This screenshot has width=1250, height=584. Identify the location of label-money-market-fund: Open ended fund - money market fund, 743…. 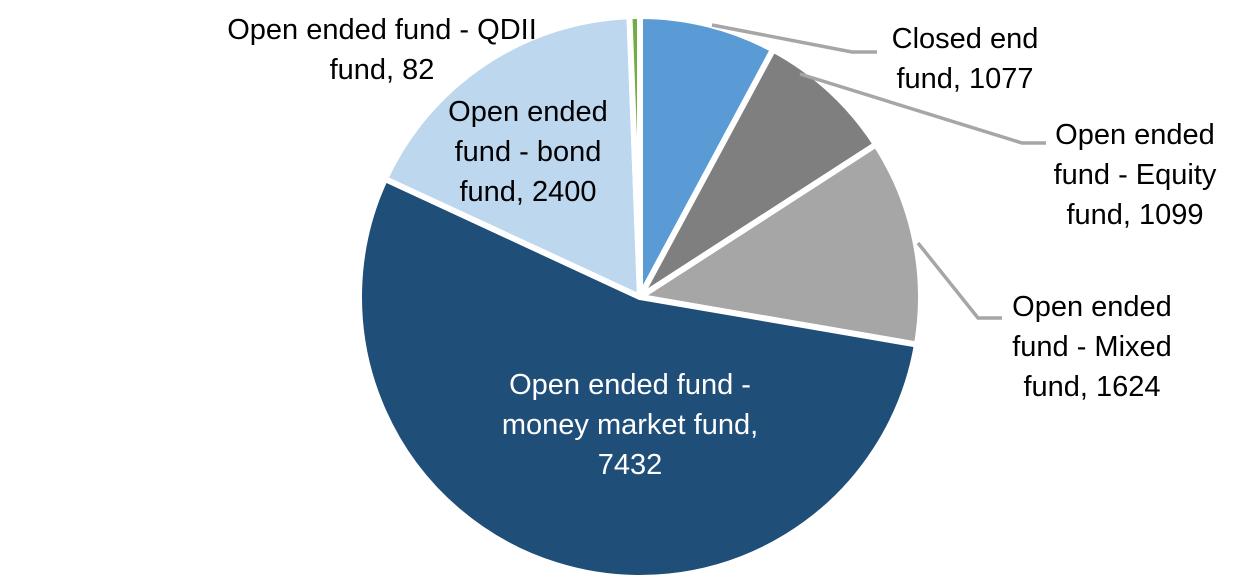
(630, 425).